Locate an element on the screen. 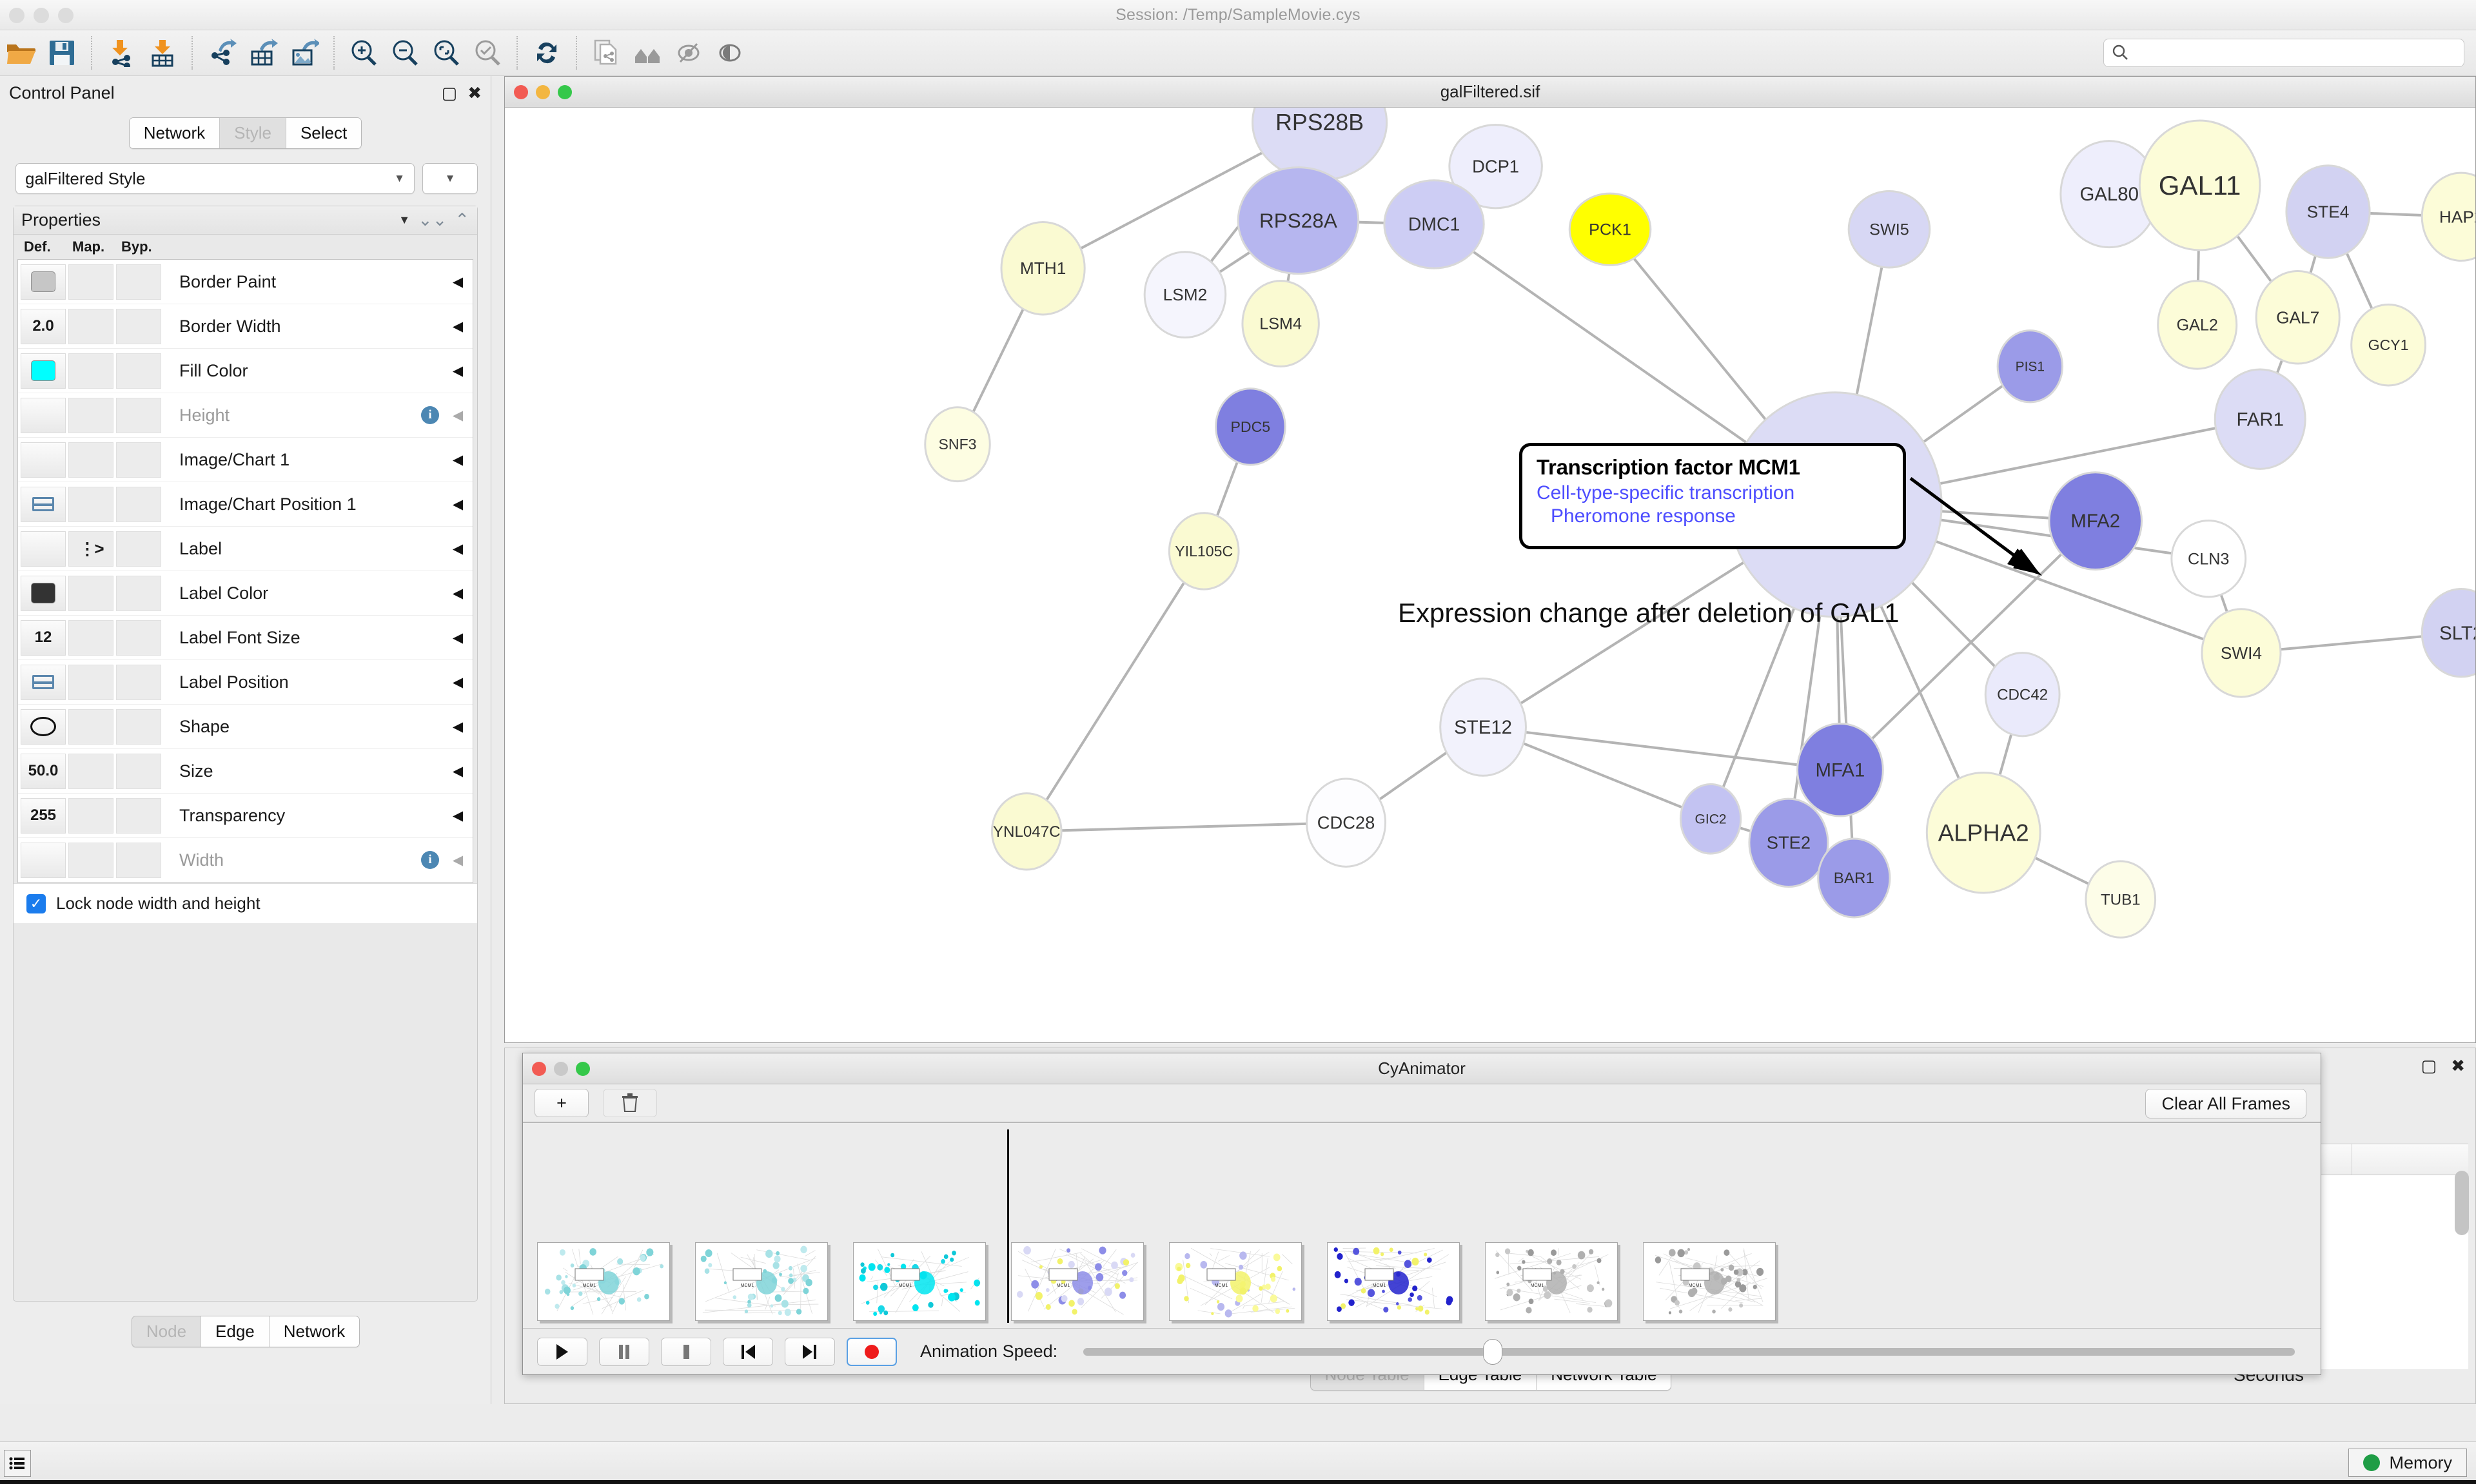 This screenshot has width=2476, height=1484. window-traffic-lights is located at coordinates (41, 15).